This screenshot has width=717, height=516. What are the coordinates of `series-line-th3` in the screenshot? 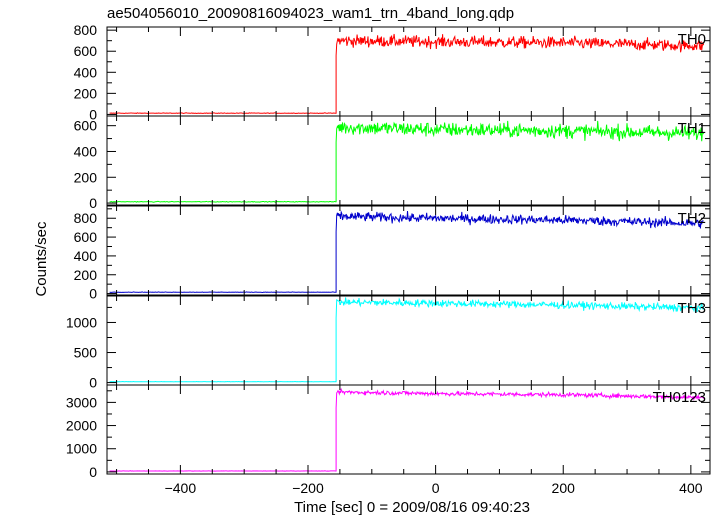 It's located at (407, 340).